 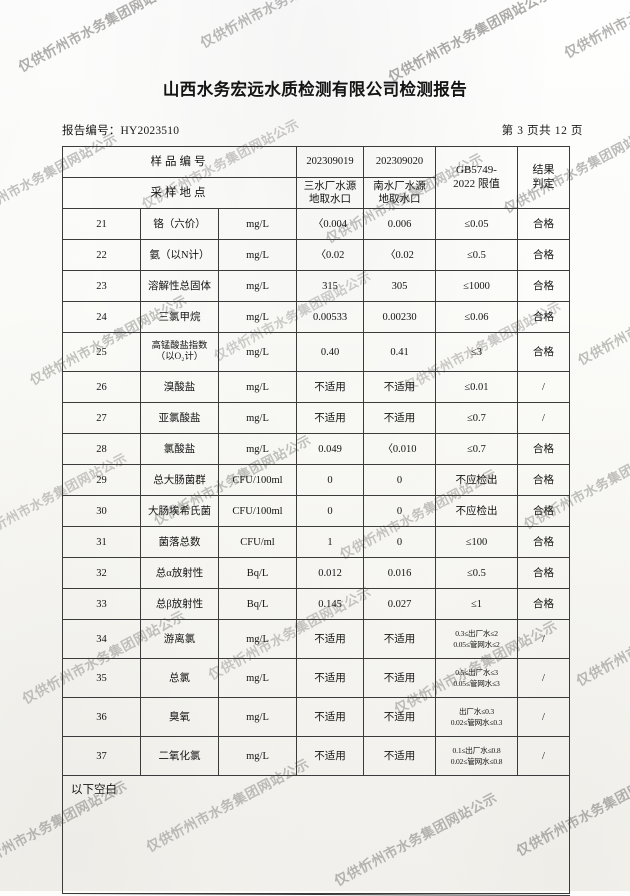 I want to click on cell-limit: 出厂水≤0.3 0.02≤管网水≤0.3, so click(x=476, y=717).